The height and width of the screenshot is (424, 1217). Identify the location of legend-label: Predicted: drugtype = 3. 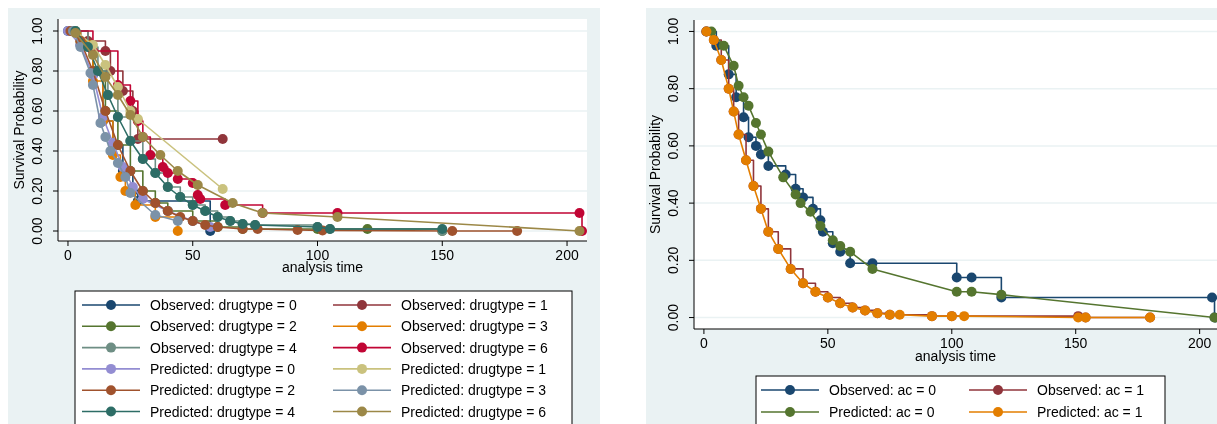
(474, 390).